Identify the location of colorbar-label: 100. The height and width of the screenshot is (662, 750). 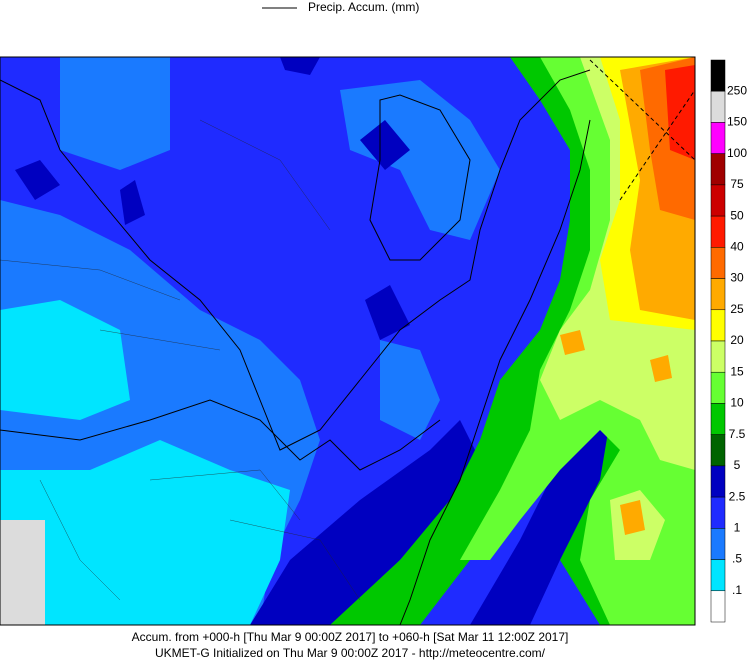
(737, 153).